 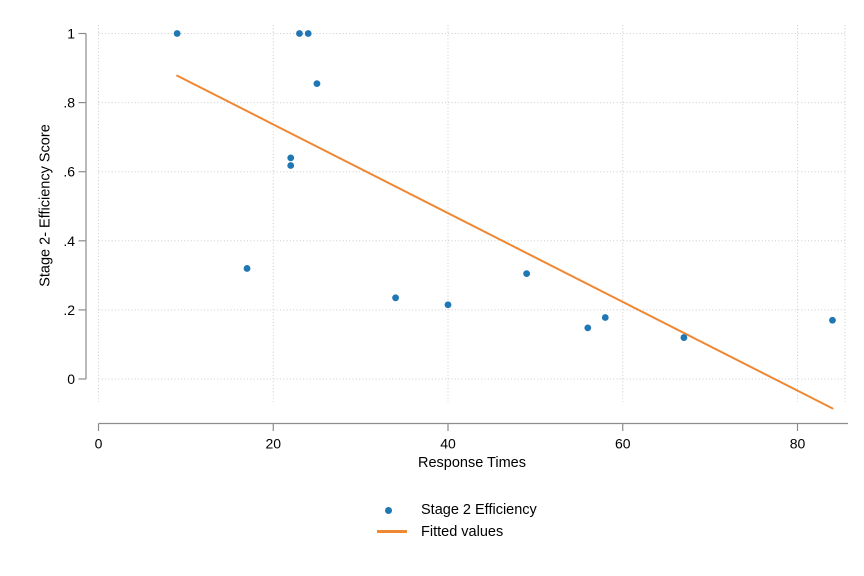 What do you see at coordinates (69, 103) in the screenshot?
I see `y-tick-label: .8` at bounding box center [69, 103].